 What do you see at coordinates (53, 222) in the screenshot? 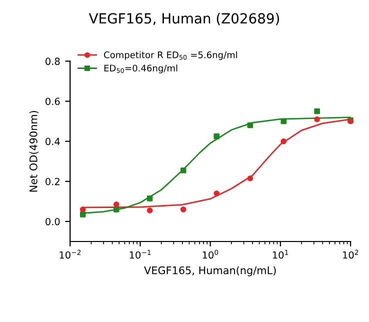
I see `y-tick-label: 0.0` at bounding box center [53, 222].